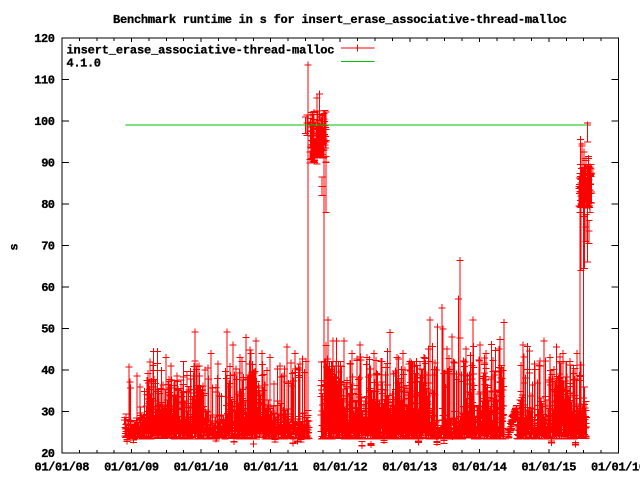 The width and height of the screenshot is (640, 480). What do you see at coordinates (48, 330) in the screenshot?
I see `svg-text: 50` at bounding box center [48, 330].